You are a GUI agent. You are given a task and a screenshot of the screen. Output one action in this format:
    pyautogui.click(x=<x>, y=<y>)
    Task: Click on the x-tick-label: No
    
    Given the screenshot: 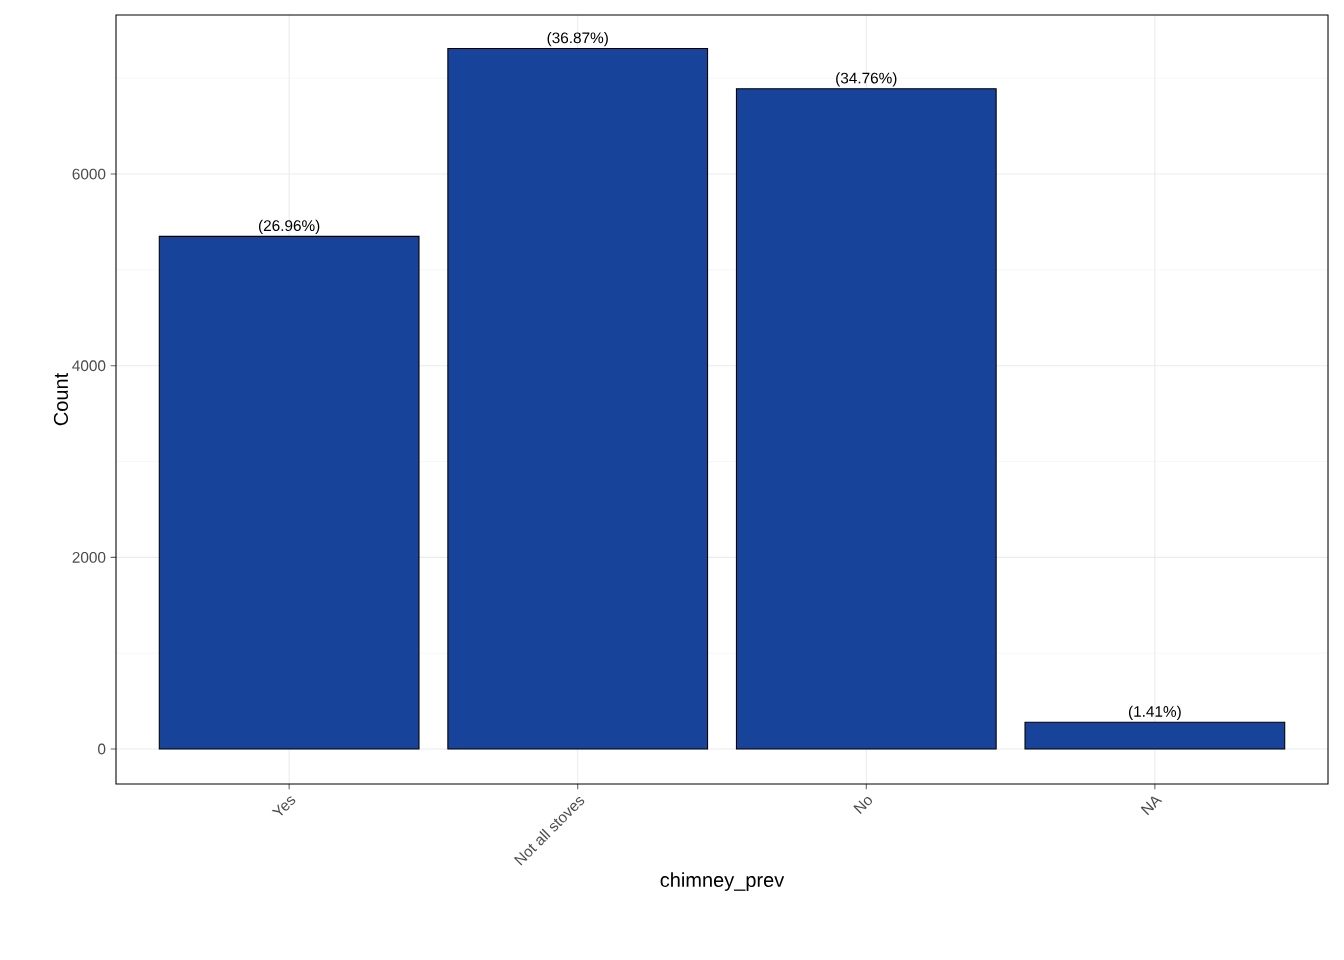 What is the action you would take?
    pyautogui.click(x=863, y=805)
    